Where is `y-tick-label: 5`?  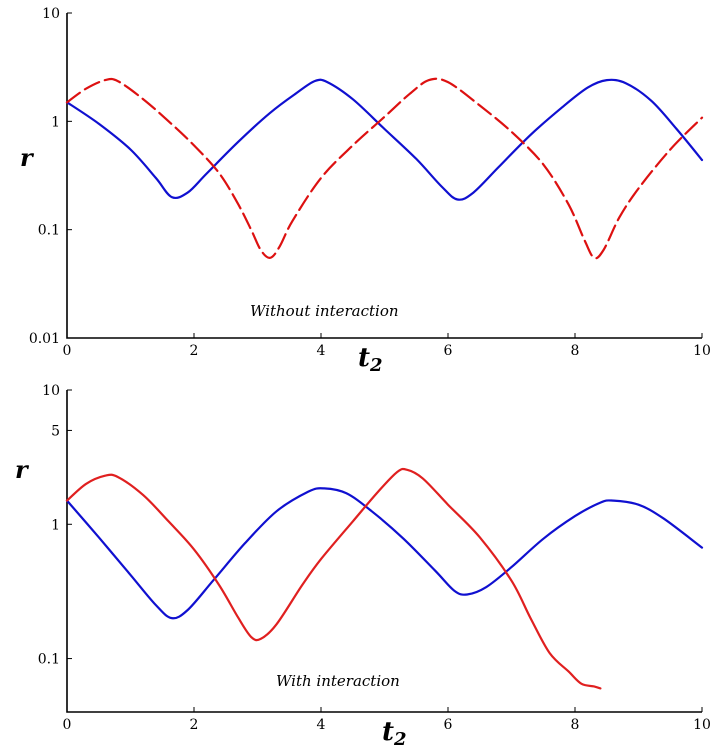 y-tick-label: 5 is located at coordinates (55, 431).